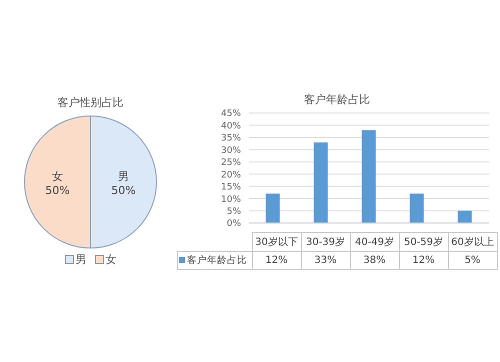 This screenshot has height=362, width=500. Describe the element at coordinates (325, 242) in the screenshot. I see `x-tick-label: 30-39岁` at that location.